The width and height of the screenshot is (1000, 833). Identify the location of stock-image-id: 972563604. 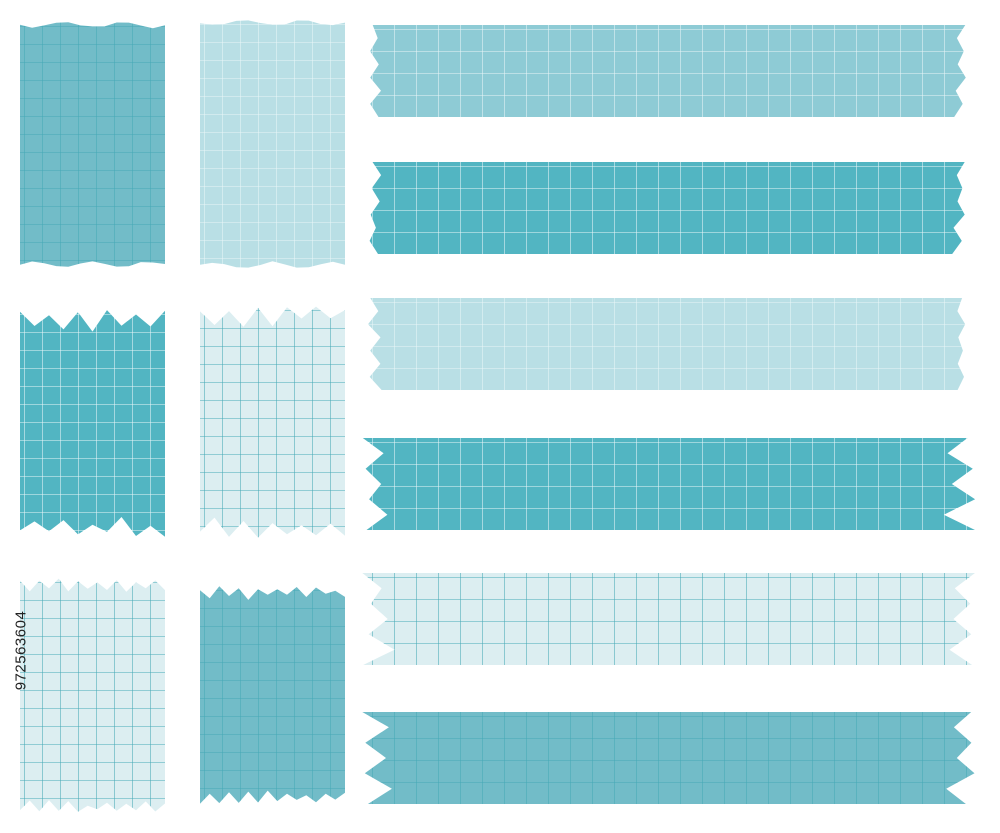
(21, 650).